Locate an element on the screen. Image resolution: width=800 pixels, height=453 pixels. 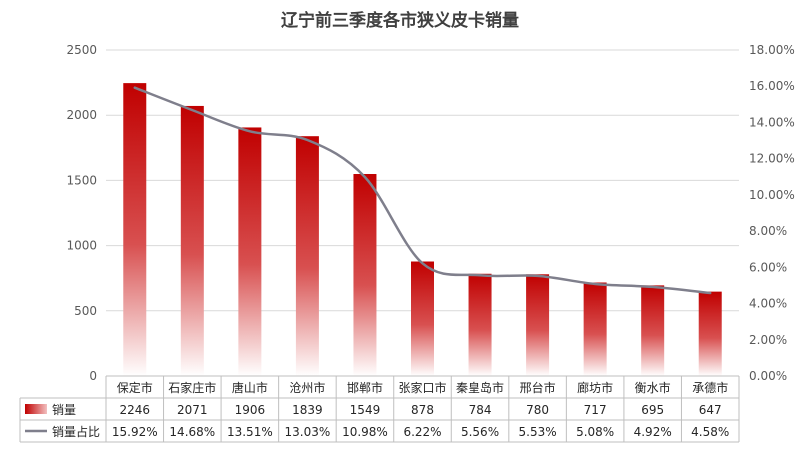
legend-line-label: 销量占比 is located at coordinates (76, 431).